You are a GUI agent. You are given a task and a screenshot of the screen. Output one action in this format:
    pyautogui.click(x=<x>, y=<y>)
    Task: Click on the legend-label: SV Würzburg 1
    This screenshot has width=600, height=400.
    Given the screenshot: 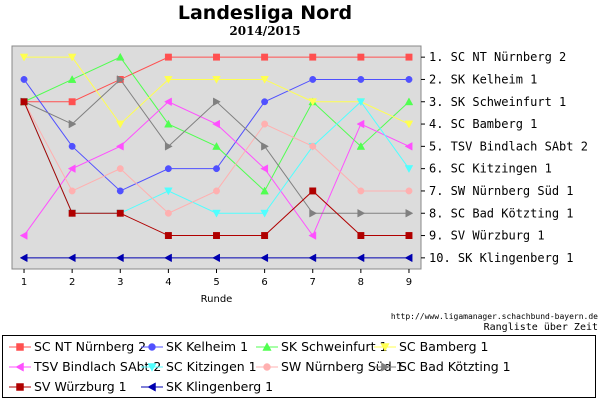 What is the action you would take?
    pyautogui.click(x=80, y=386)
    